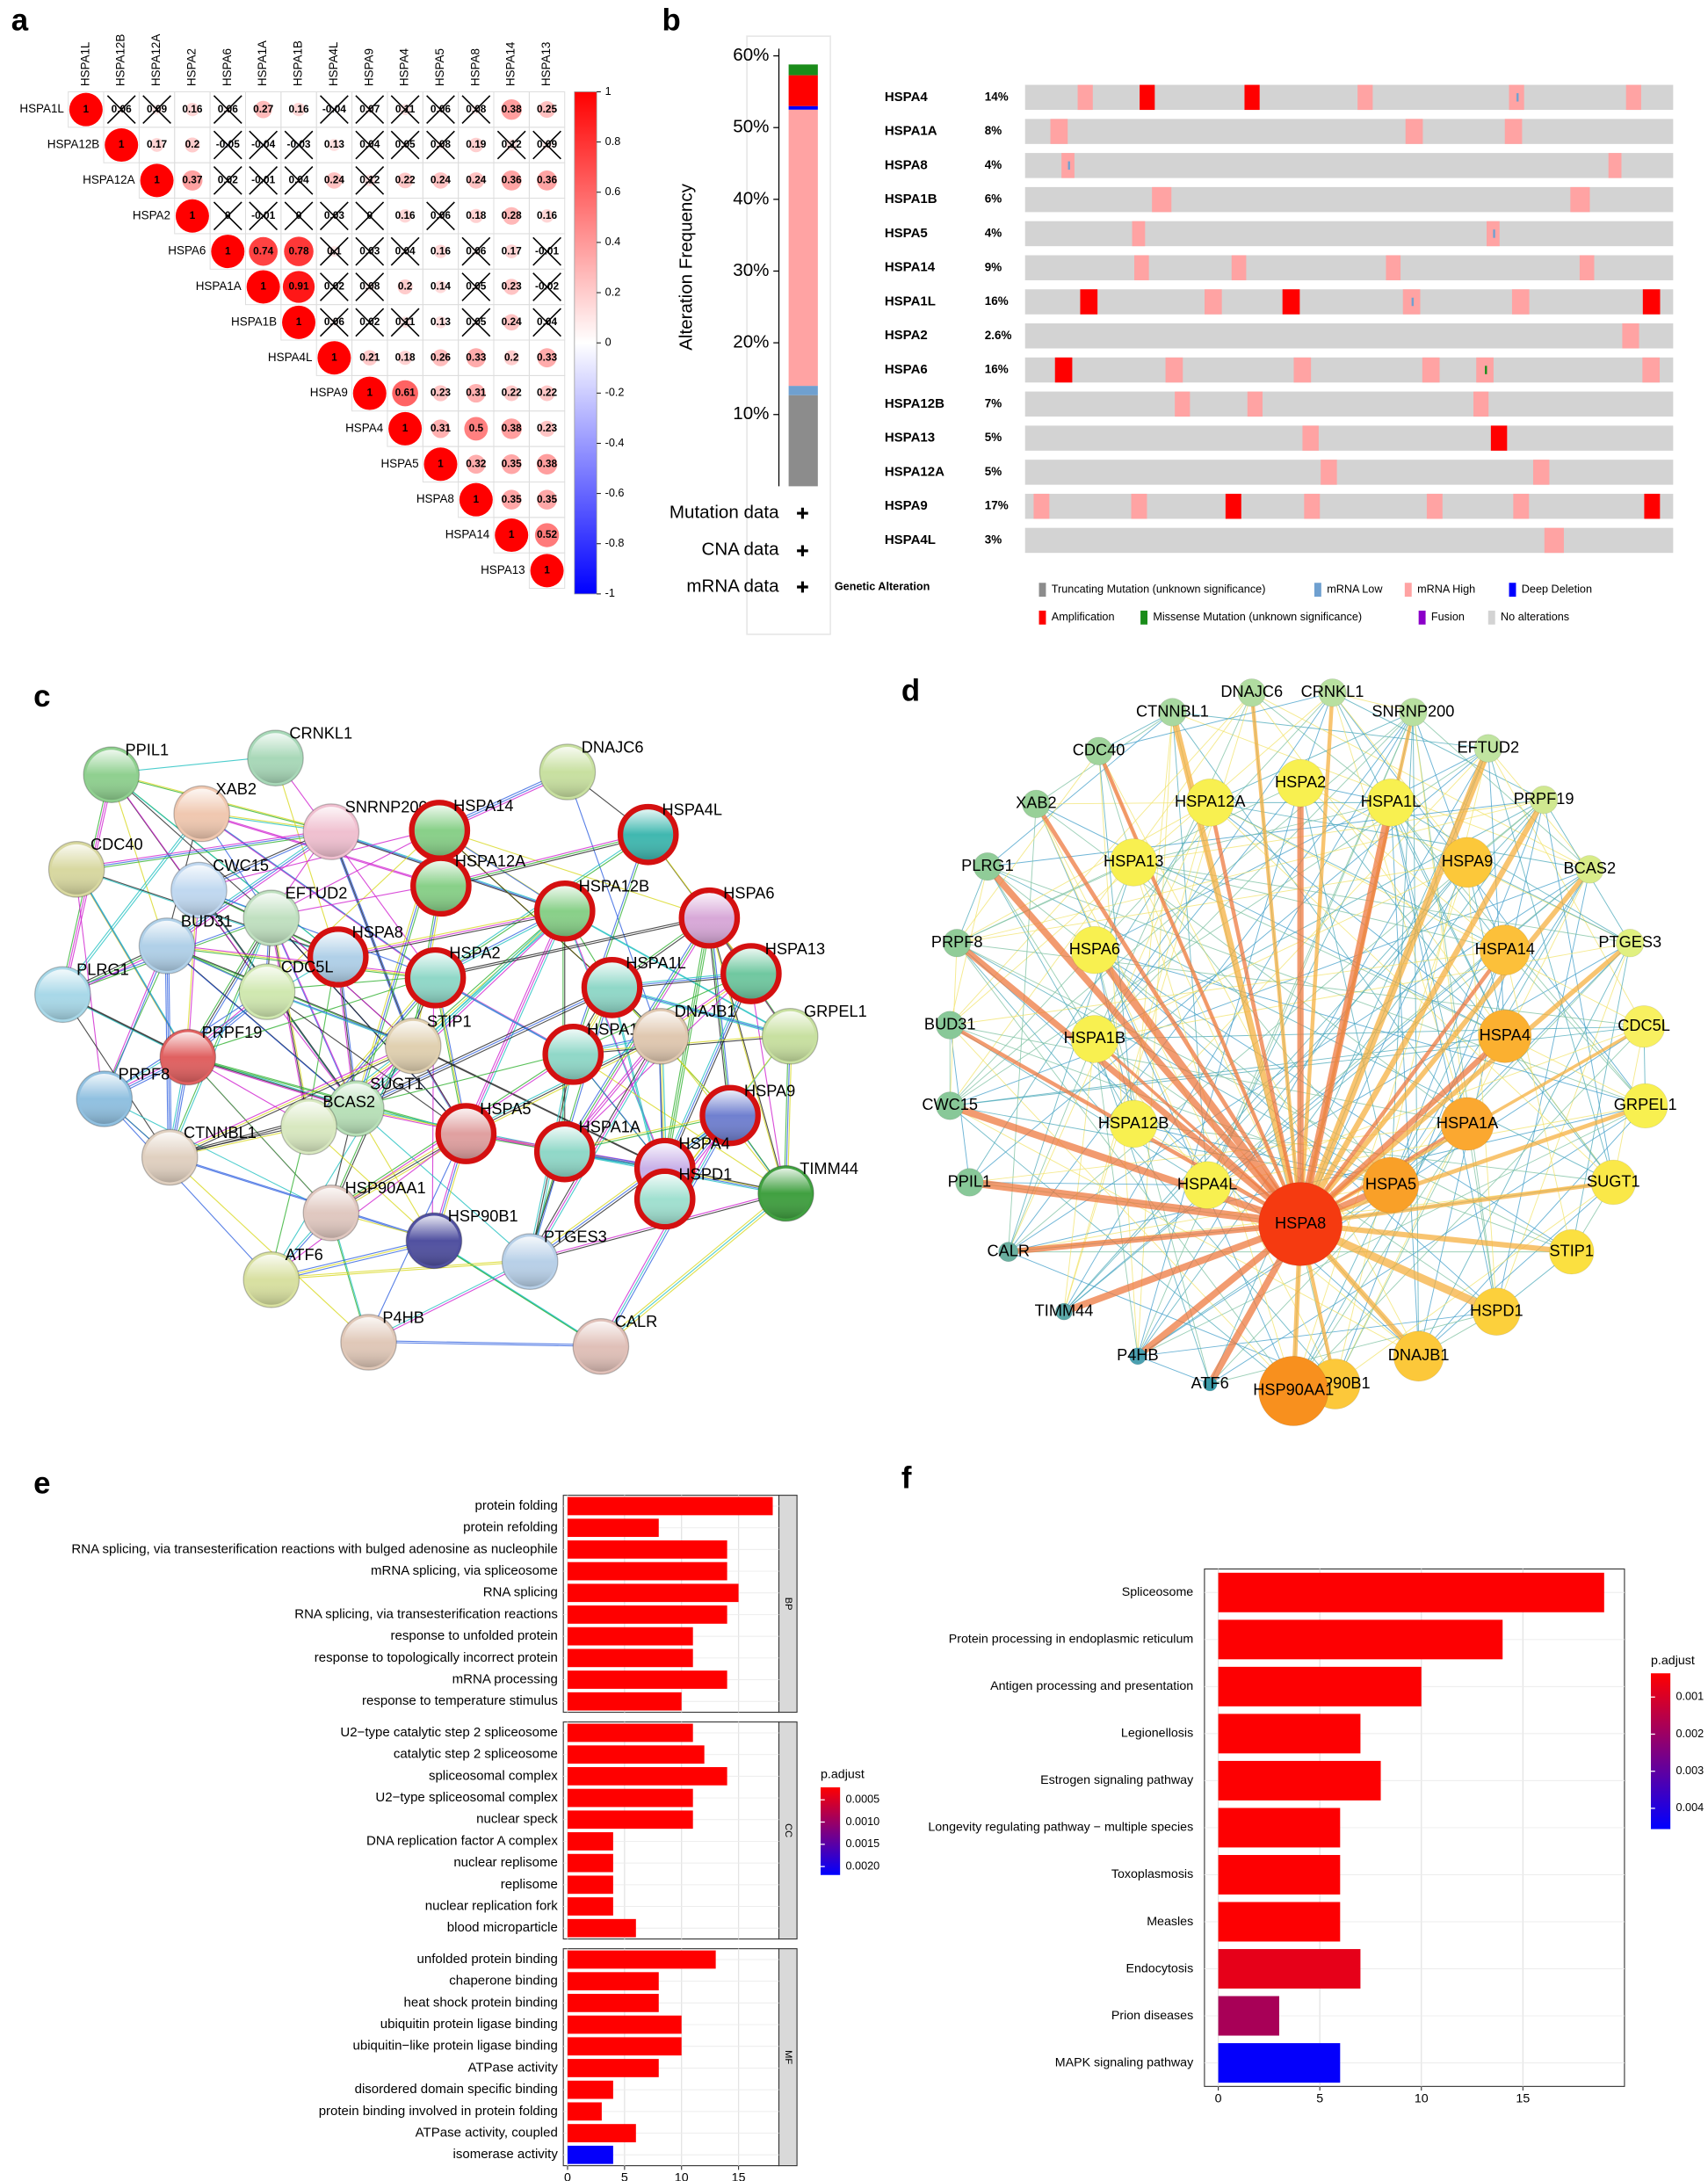 This screenshot has width=1708, height=2181. Describe the element at coordinates (441, 180) in the screenshot. I see `correlation-value: 0.24` at that location.